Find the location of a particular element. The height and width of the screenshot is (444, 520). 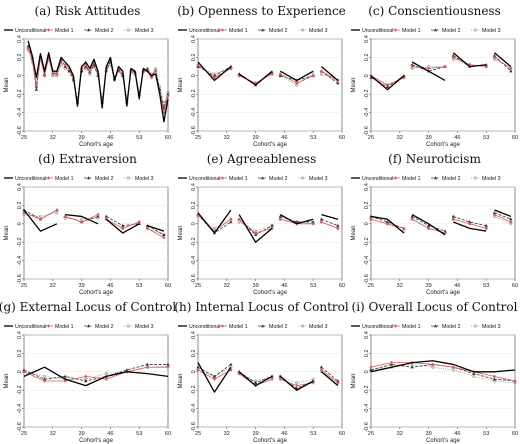

panel-title: (a) Risk Attitudes is located at coordinates (88, 11).